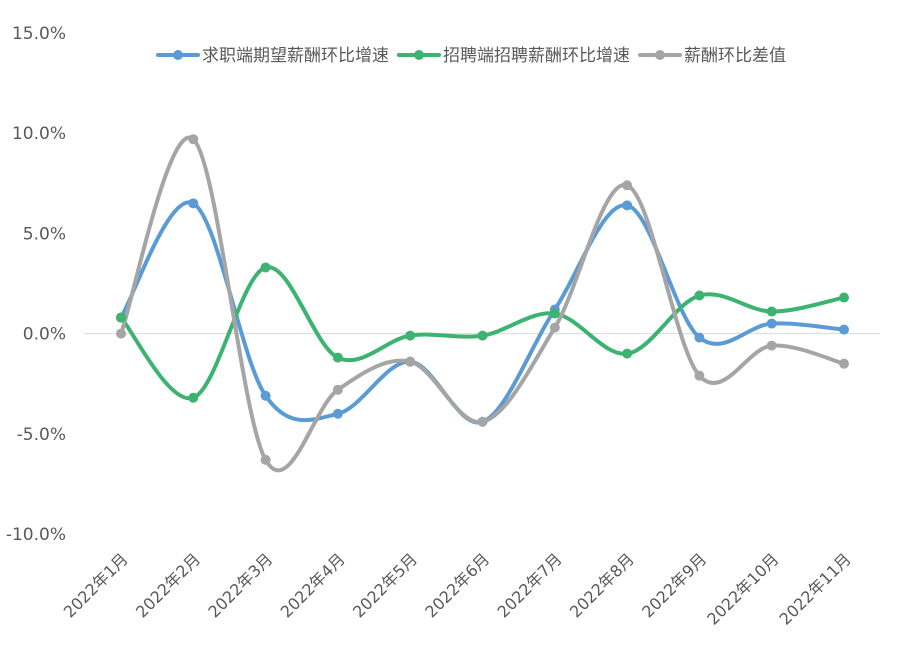  I want to click on y-tick-label-10-0-: 10.0%, so click(39, 134).